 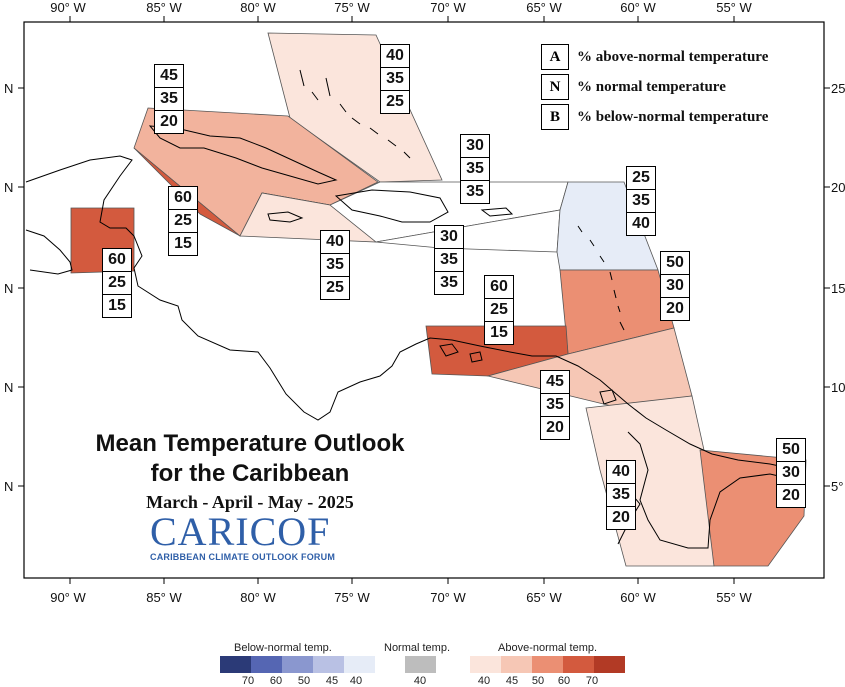 I want to click on prob-box-puerto-rico: 30 35 35, so click(x=449, y=260).